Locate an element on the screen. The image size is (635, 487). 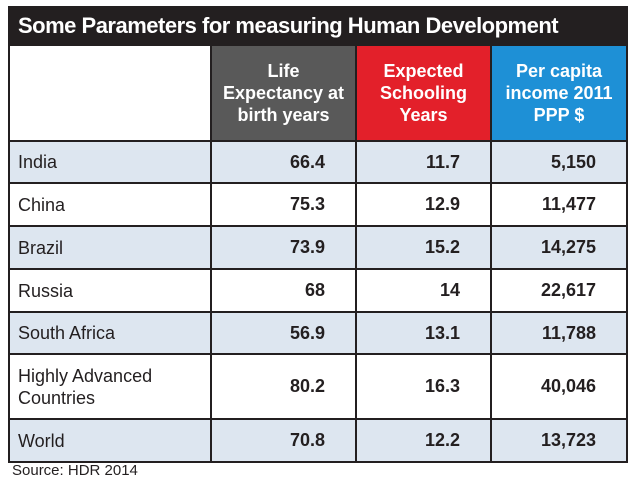
cell-value: 68 is located at coordinates (284, 289).